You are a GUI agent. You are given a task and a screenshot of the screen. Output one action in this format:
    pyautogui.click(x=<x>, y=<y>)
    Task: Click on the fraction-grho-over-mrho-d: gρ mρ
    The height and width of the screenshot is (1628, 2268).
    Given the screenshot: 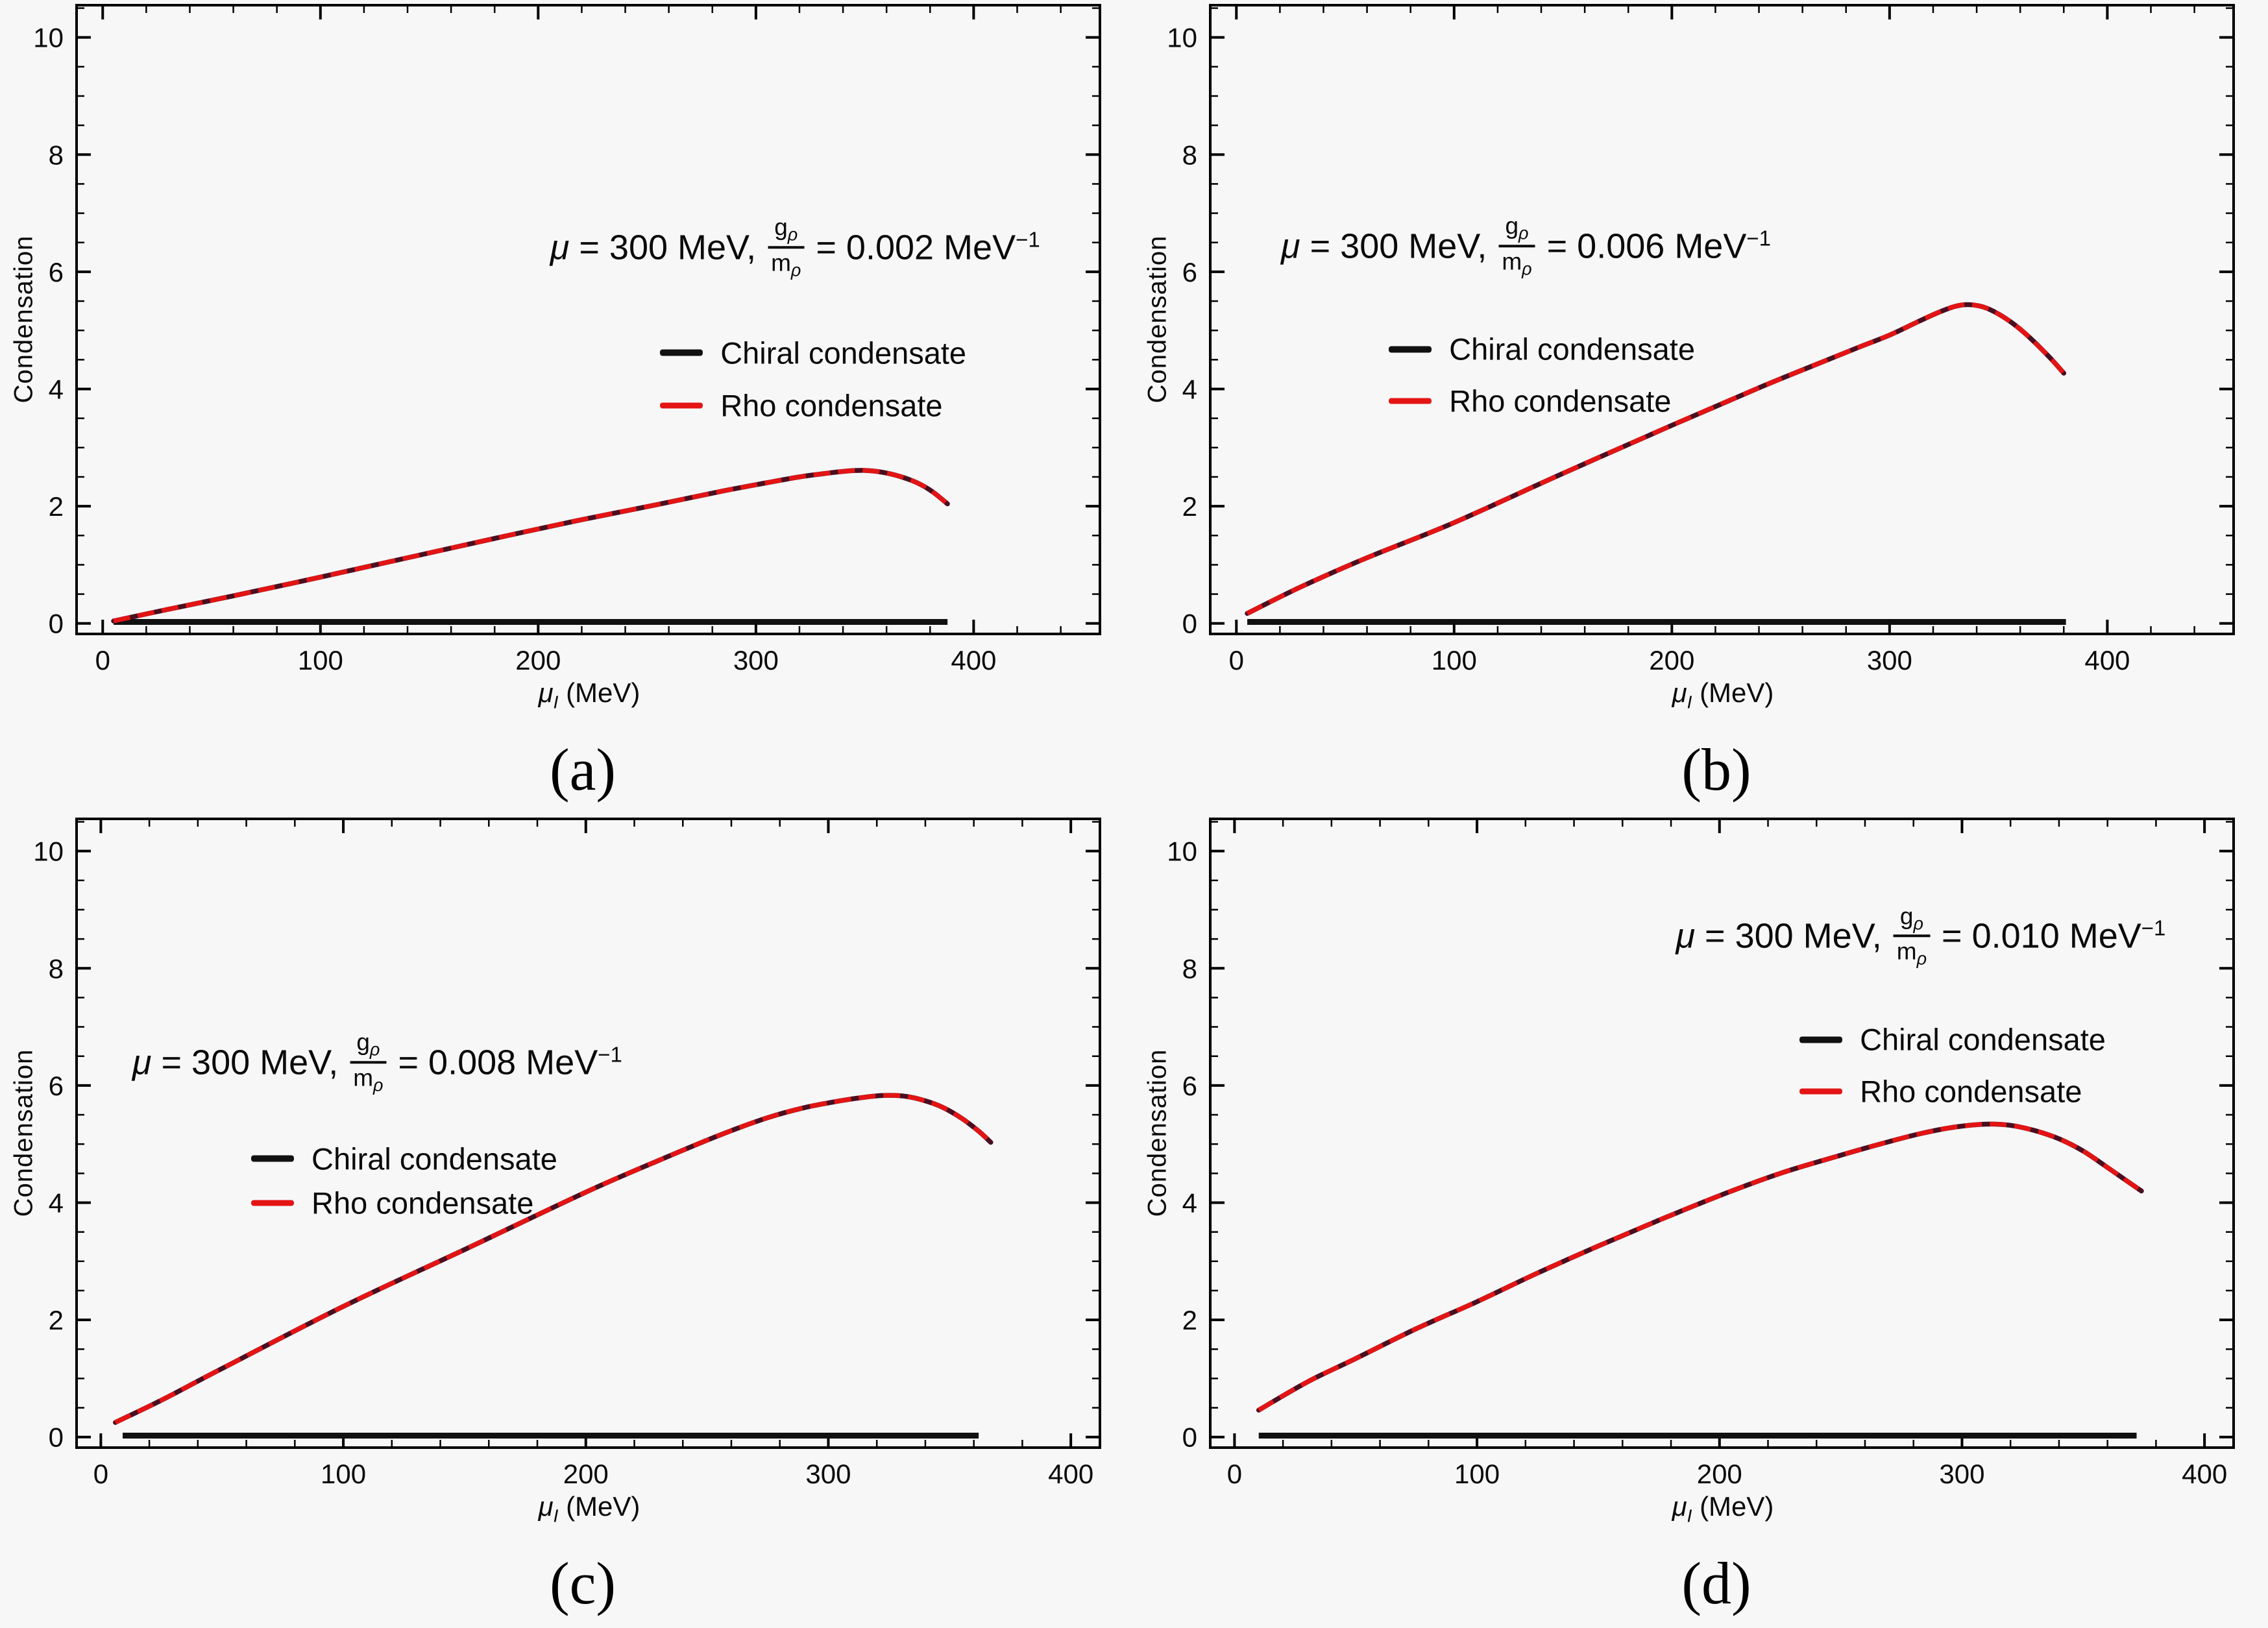 What is the action you would take?
    pyautogui.click(x=1912, y=935)
    